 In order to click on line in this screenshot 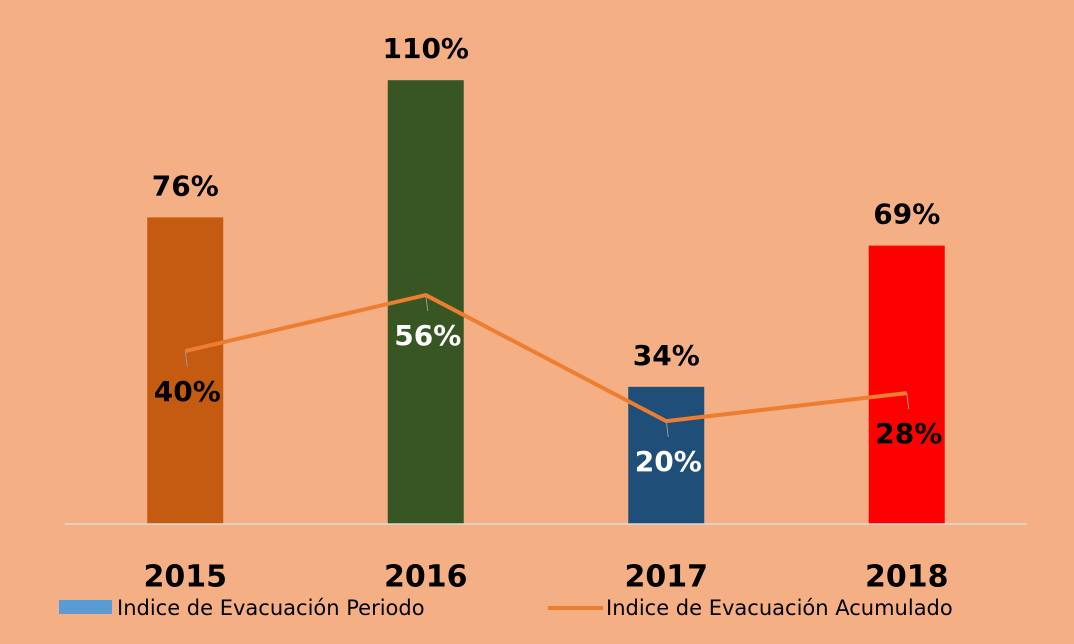, I will do `click(545, 358)`.